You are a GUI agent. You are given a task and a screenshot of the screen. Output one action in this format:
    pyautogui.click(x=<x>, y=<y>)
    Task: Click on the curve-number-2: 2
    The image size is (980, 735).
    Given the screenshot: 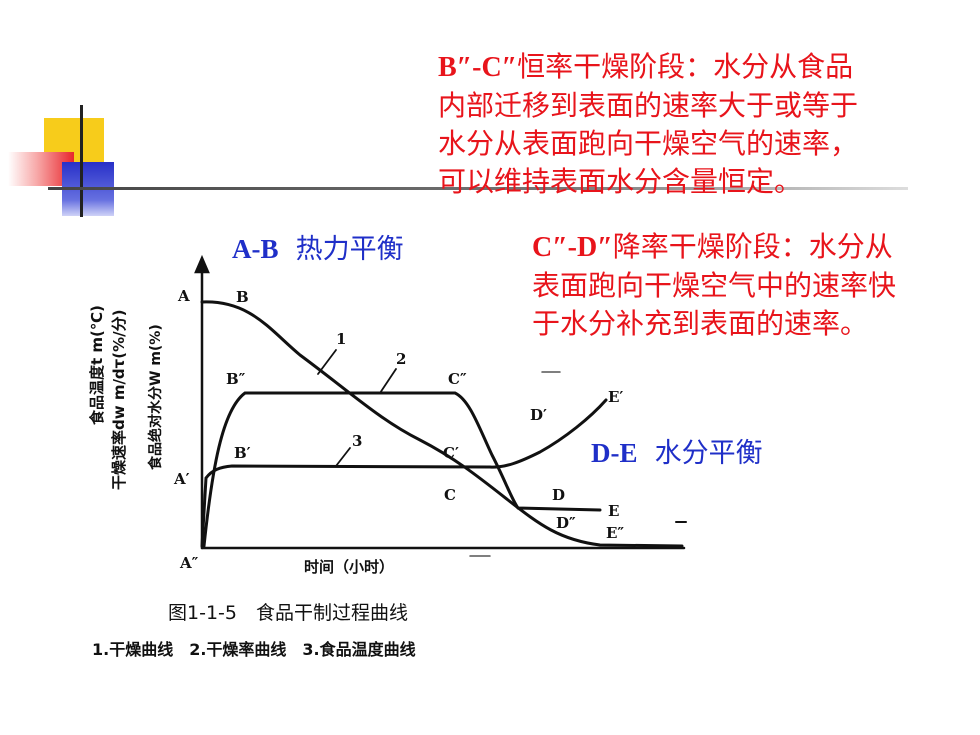 What is the action you would take?
    pyautogui.click(x=401, y=359)
    